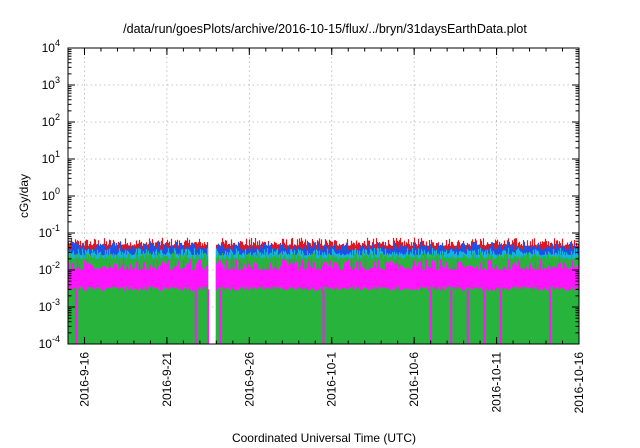 Image resolution: width=640 pixels, height=448 pixels. I want to click on y-tick-label: 10⁰, so click(51, 194).